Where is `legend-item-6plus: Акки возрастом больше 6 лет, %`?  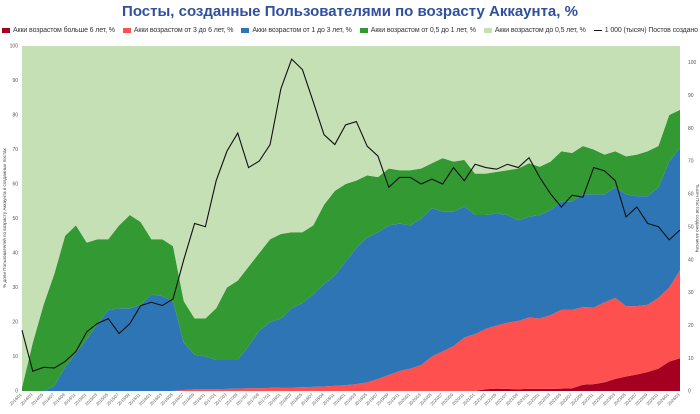 legend-item-6plus: Акки возрастом больше 6 лет, % is located at coordinates (58, 30).